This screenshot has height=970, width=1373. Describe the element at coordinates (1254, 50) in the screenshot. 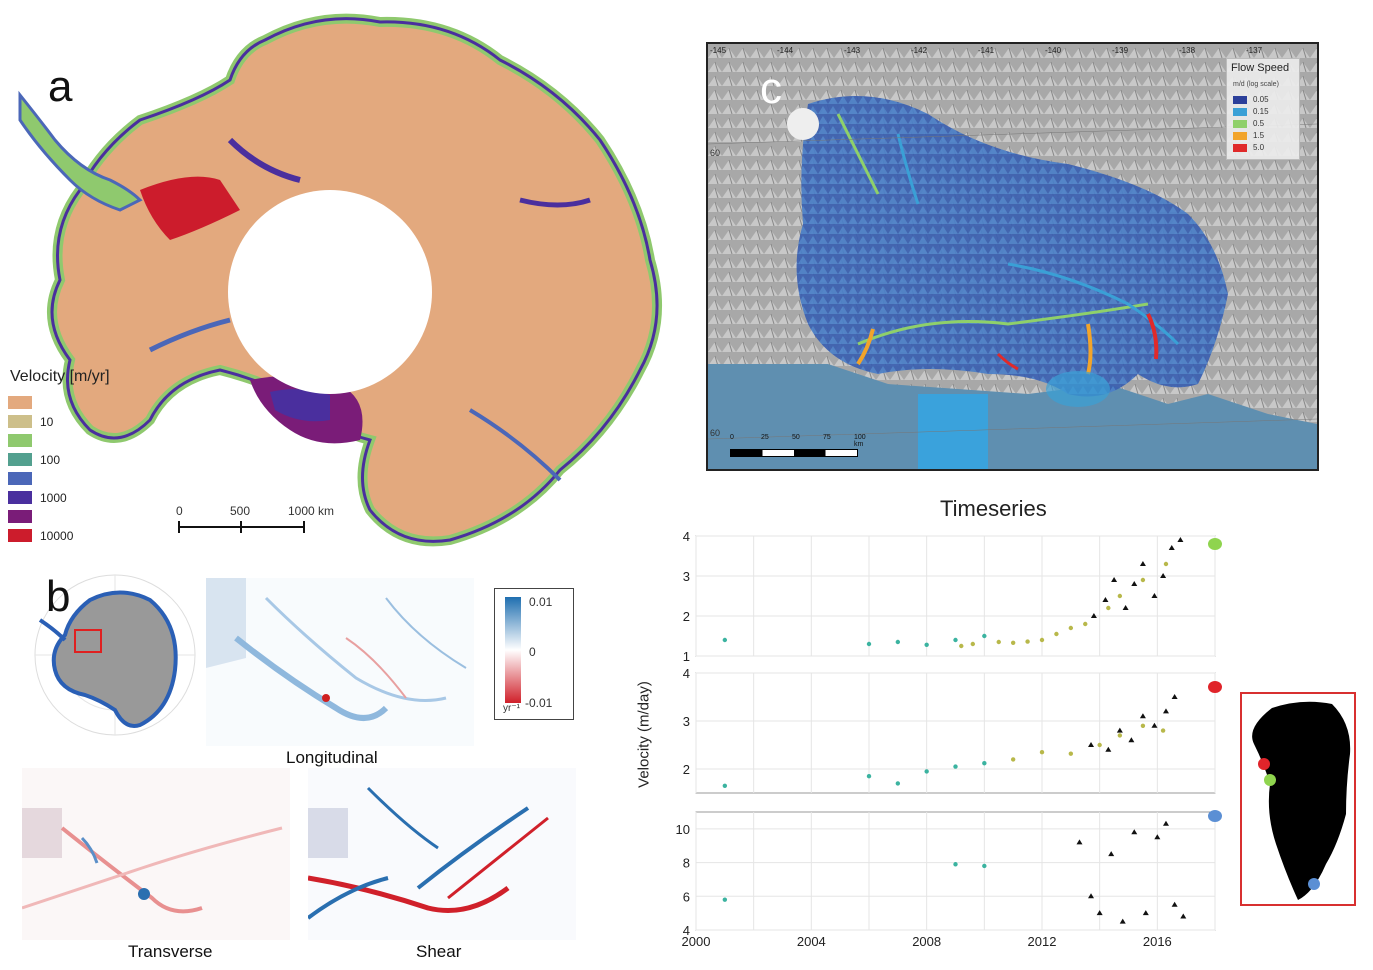

I see `longitude-tick: -137` at that location.